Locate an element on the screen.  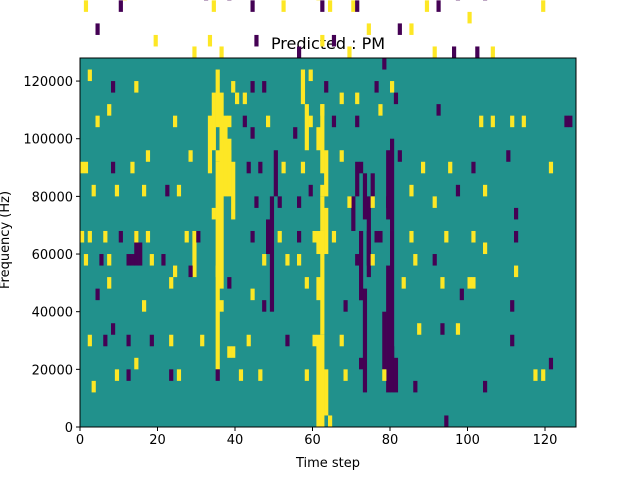
y-axis: 0 20000 40000 60000 80000 100000 120000 is located at coordinates (51, 255).